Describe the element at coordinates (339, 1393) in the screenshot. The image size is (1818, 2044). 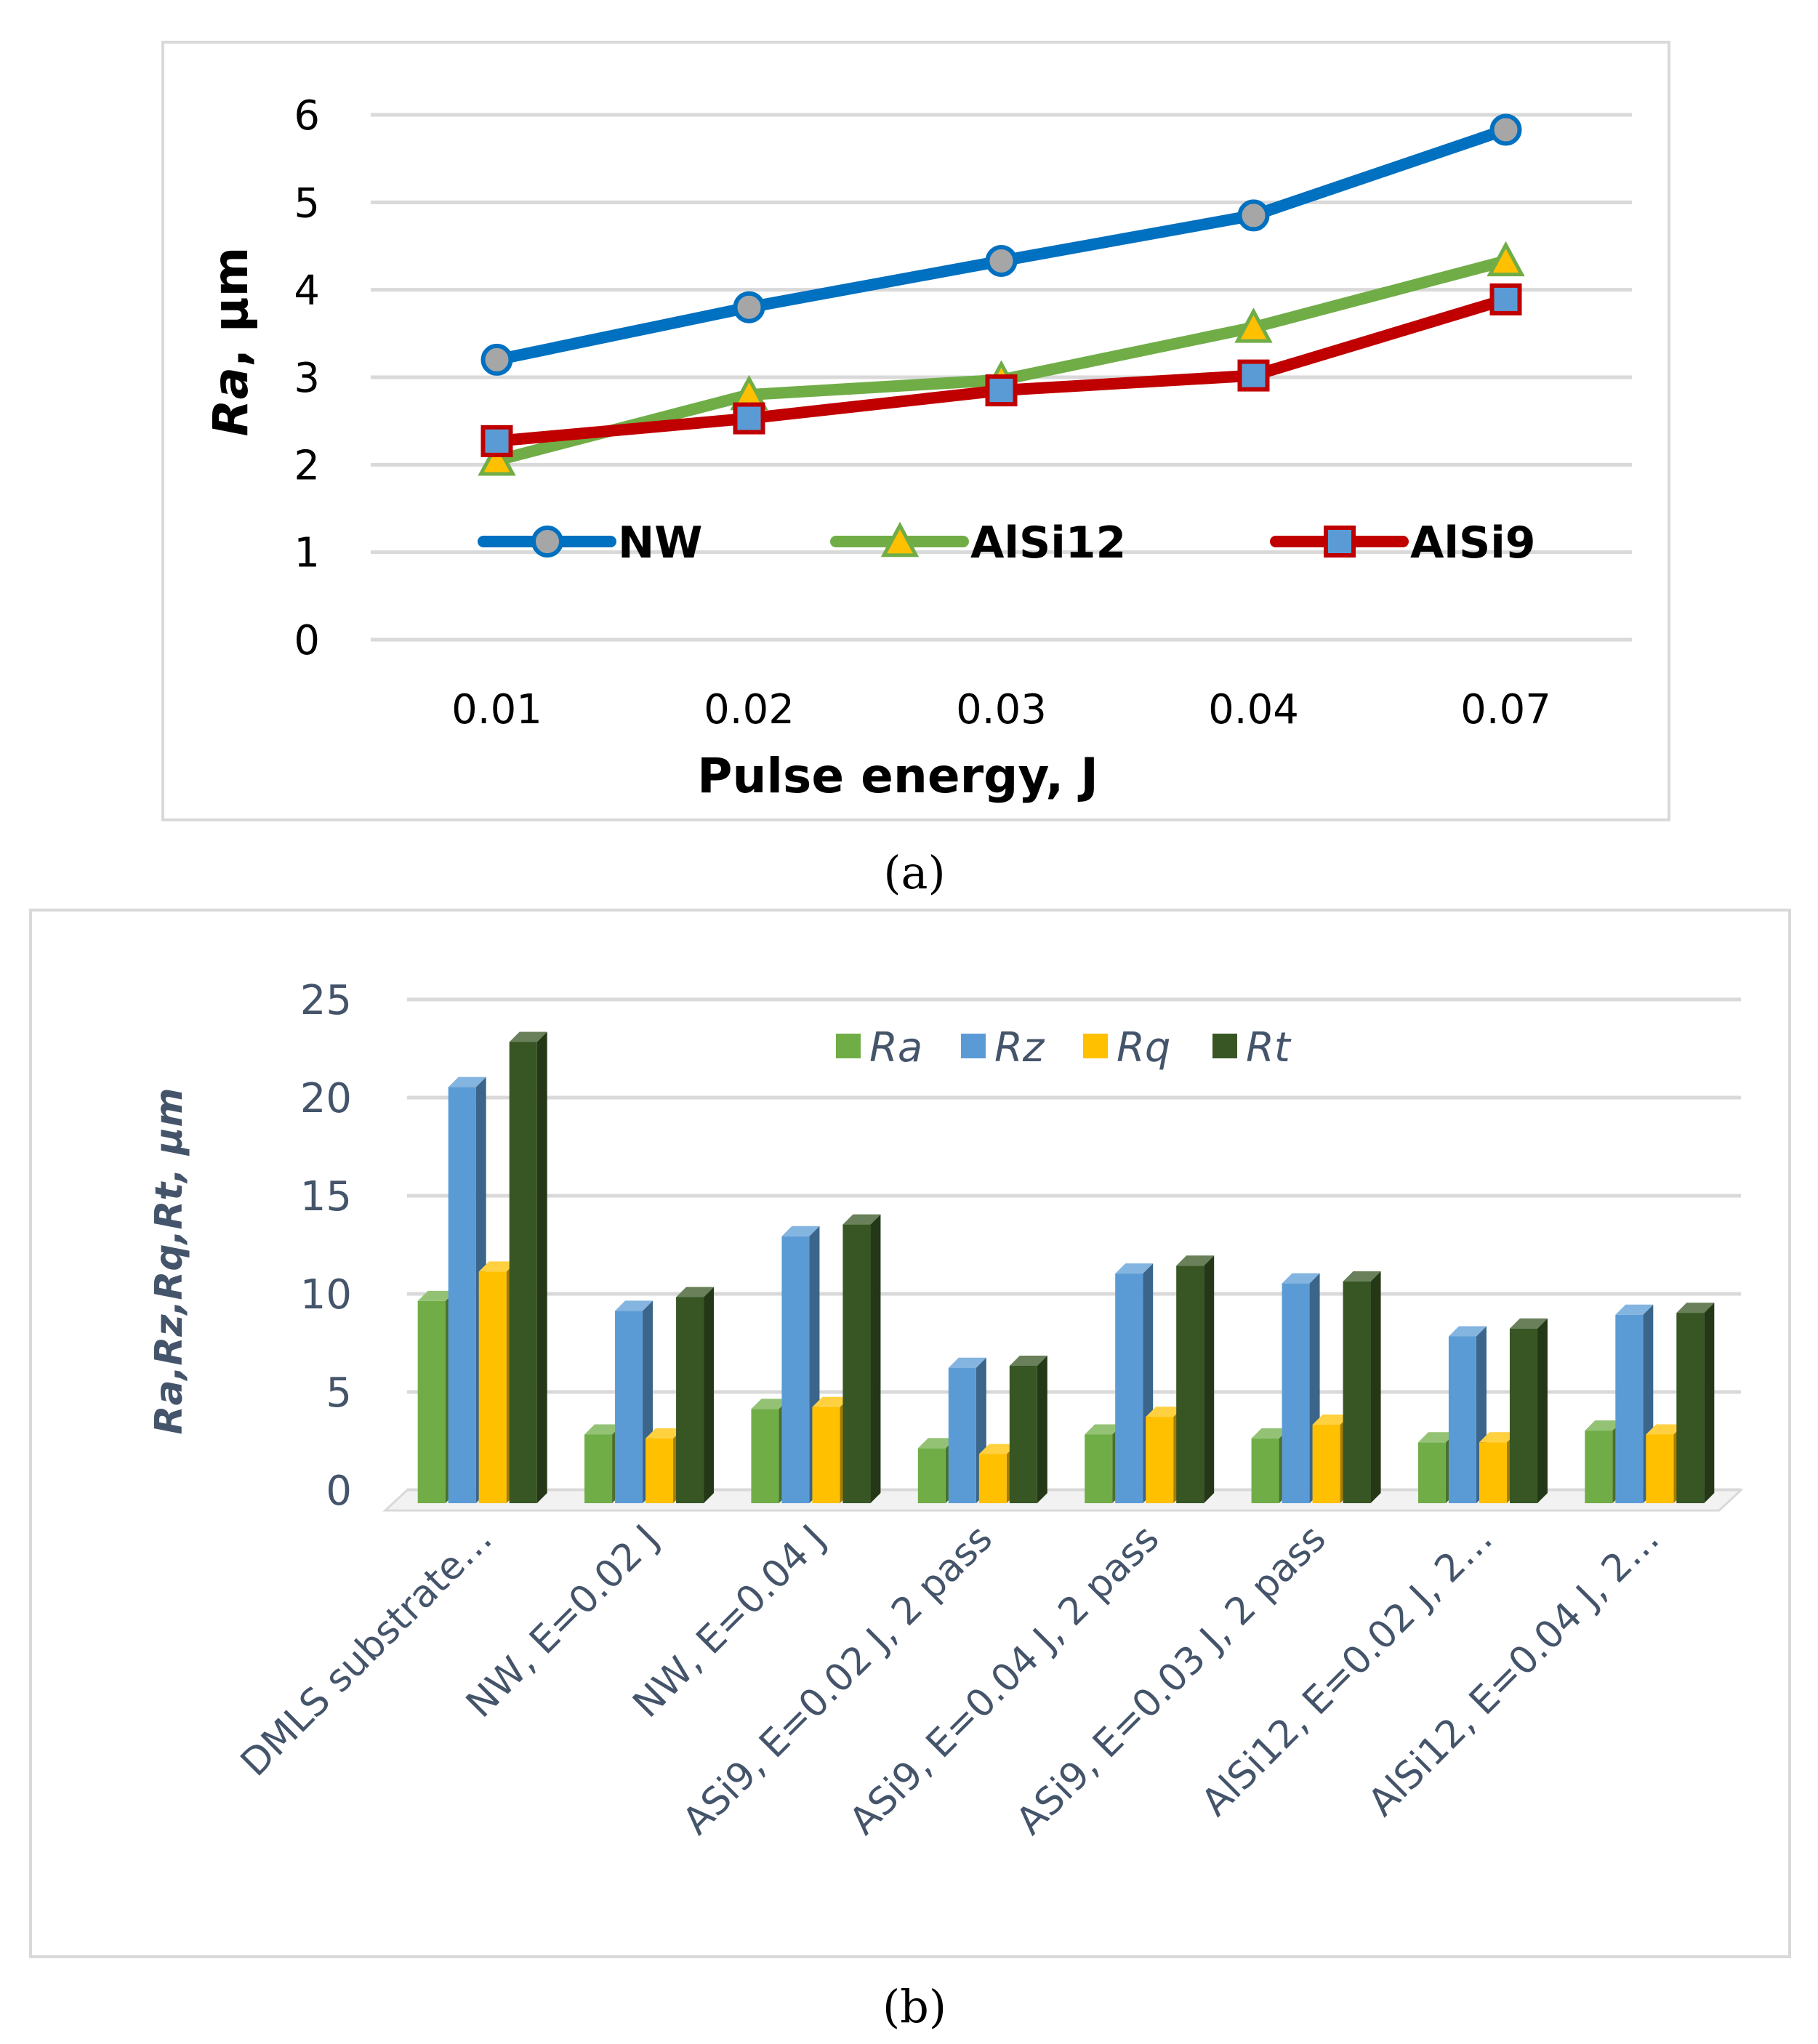
I see `chart-b-y-tick-label: 5` at that location.